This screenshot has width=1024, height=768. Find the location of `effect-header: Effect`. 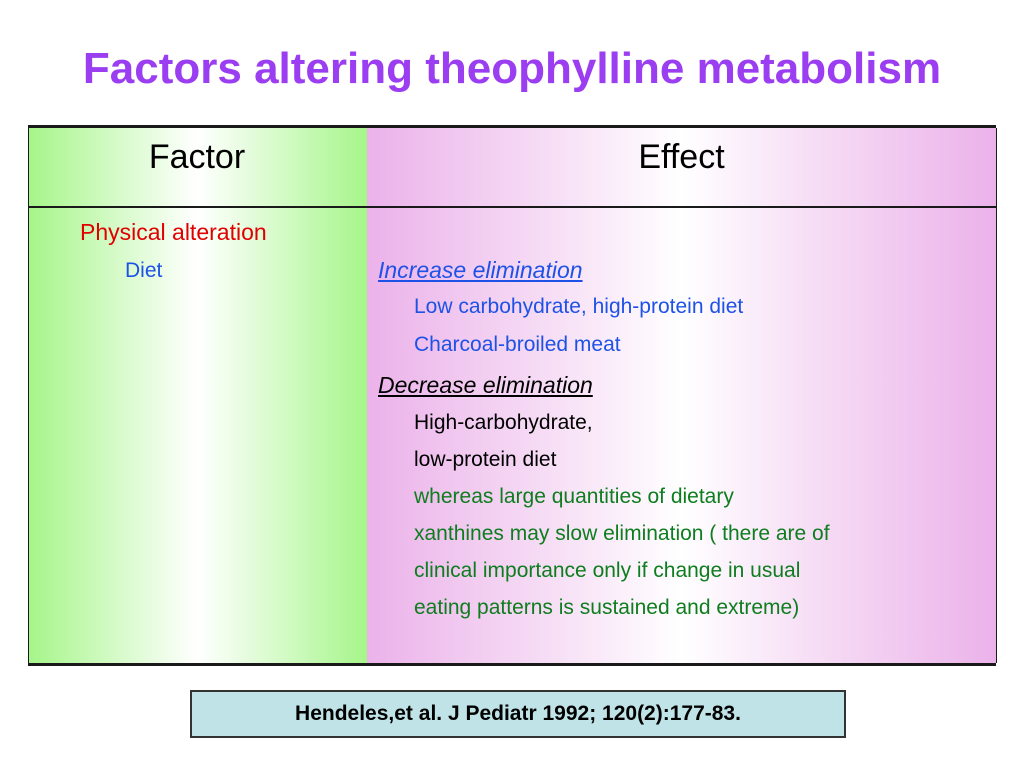

effect-header: Effect is located at coordinates (681, 157).